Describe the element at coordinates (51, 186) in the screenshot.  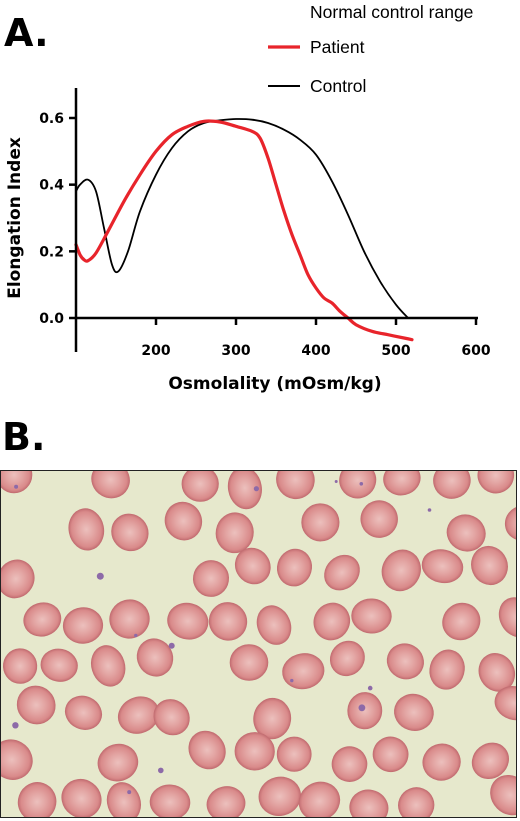
I see `y-tick-label: 0.4` at that location.